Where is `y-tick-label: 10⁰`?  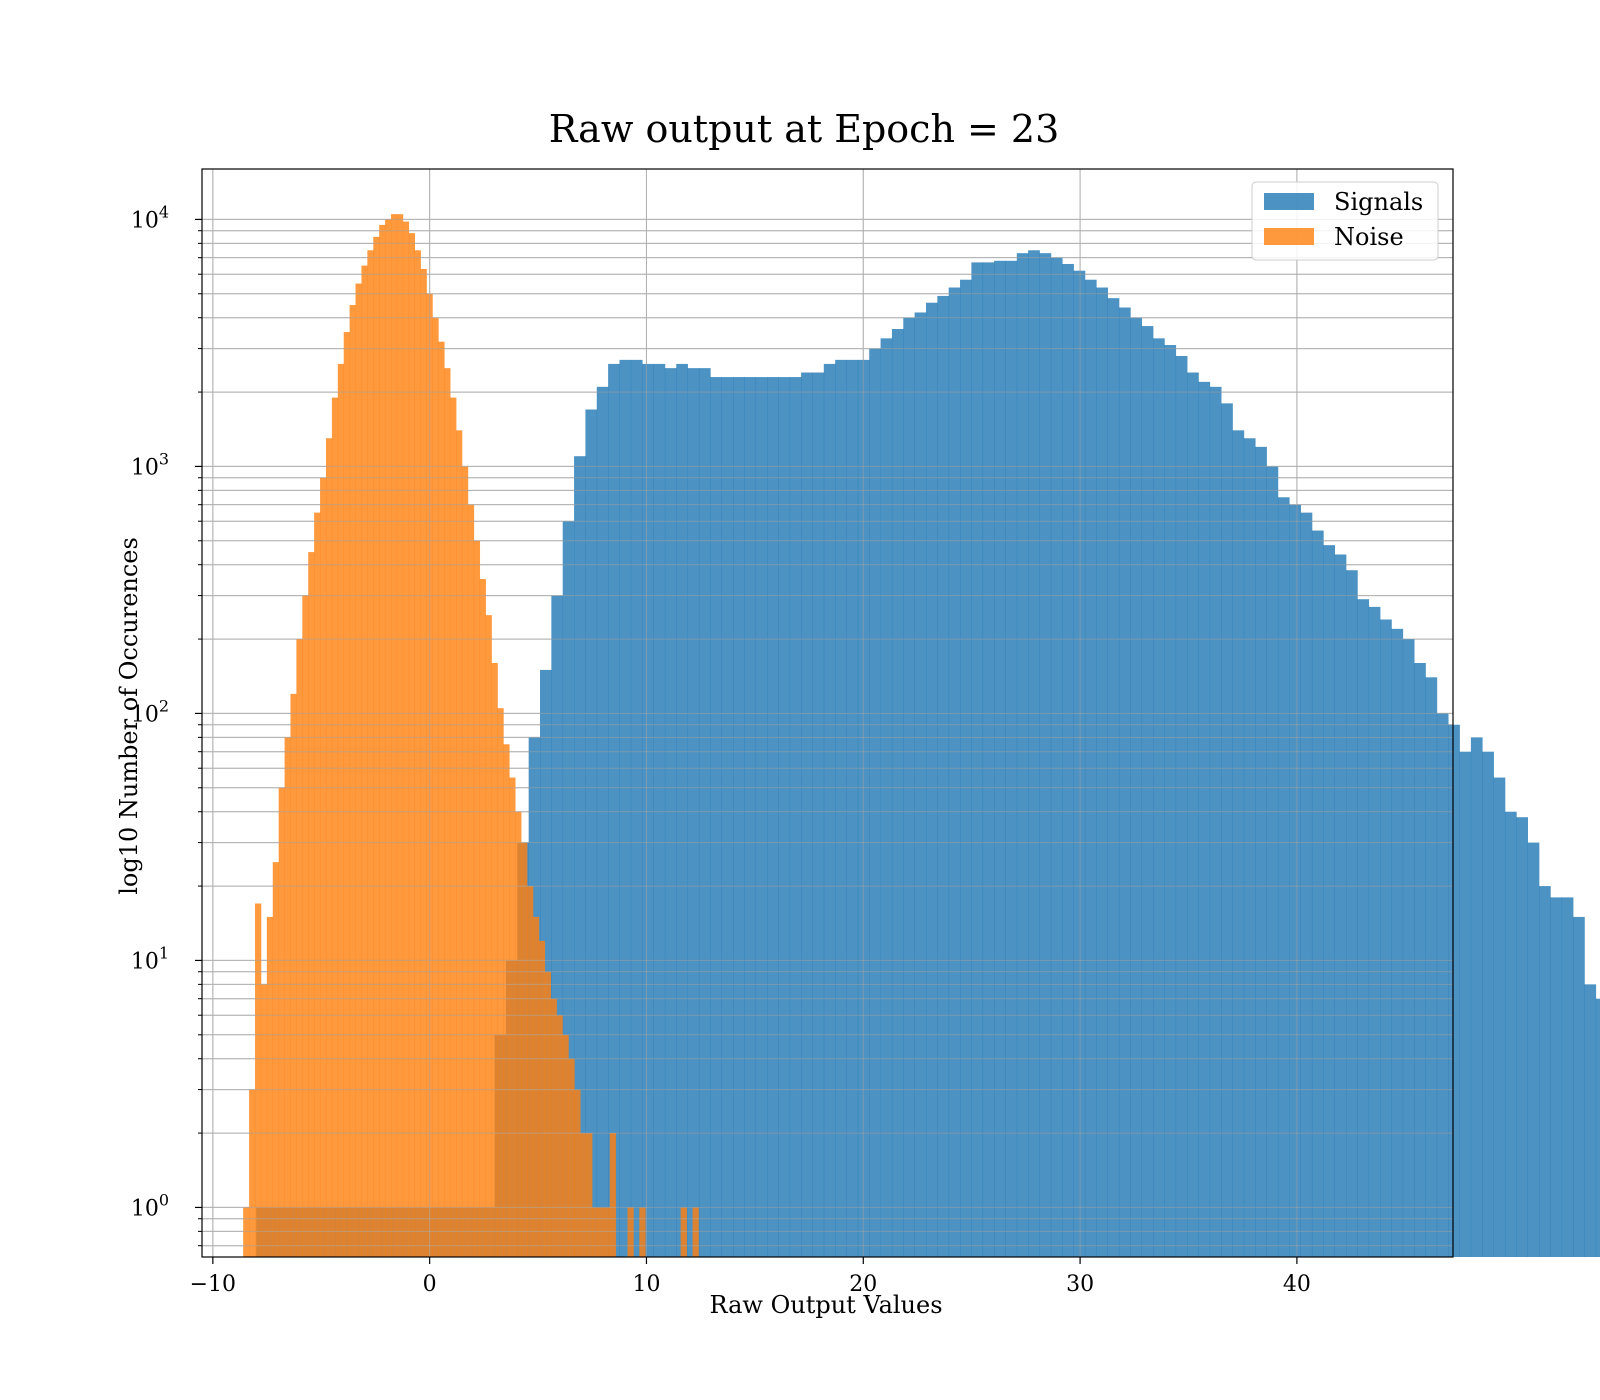 y-tick-label: 10⁰ is located at coordinates (150, 1205).